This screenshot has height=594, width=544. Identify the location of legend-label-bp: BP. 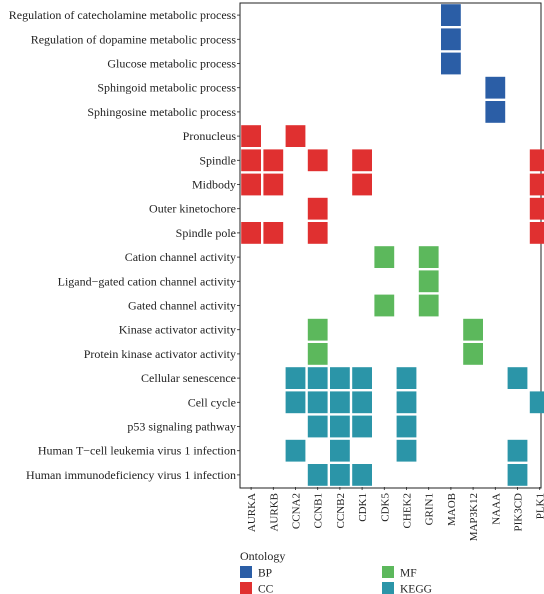
(265, 574).